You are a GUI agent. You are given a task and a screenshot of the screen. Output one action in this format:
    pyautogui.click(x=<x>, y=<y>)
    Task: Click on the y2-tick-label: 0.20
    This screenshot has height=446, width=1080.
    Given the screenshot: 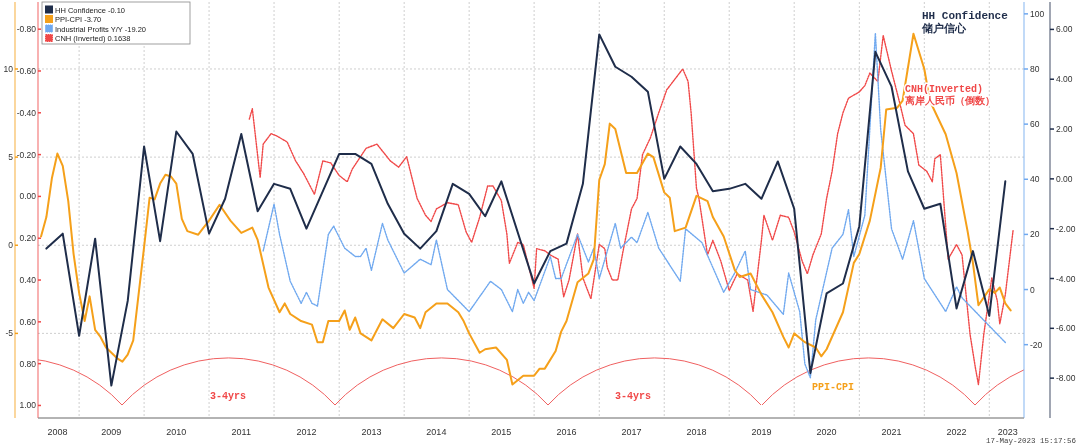 What is the action you would take?
    pyautogui.click(x=28, y=238)
    